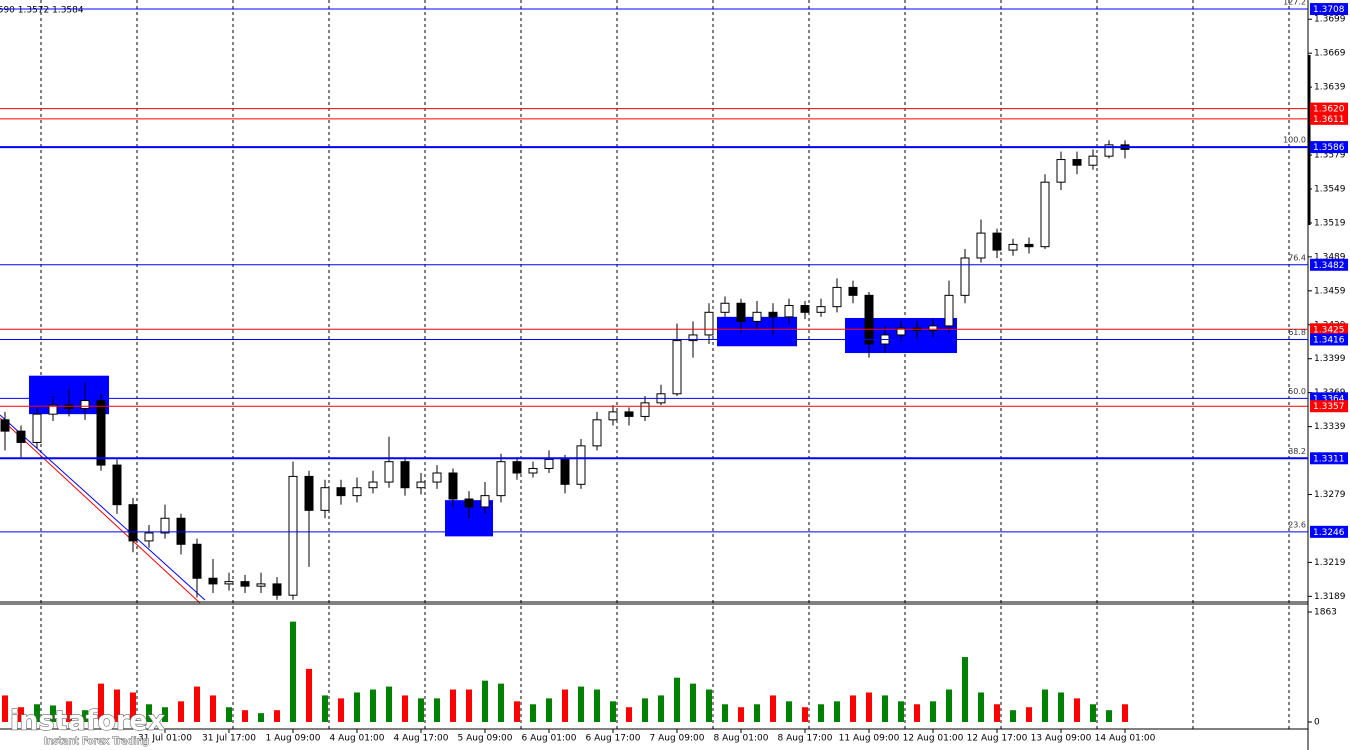 The image size is (1350, 750). What do you see at coordinates (1294, 140) in the screenshot?
I see `fib-label: 100.0` at bounding box center [1294, 140].